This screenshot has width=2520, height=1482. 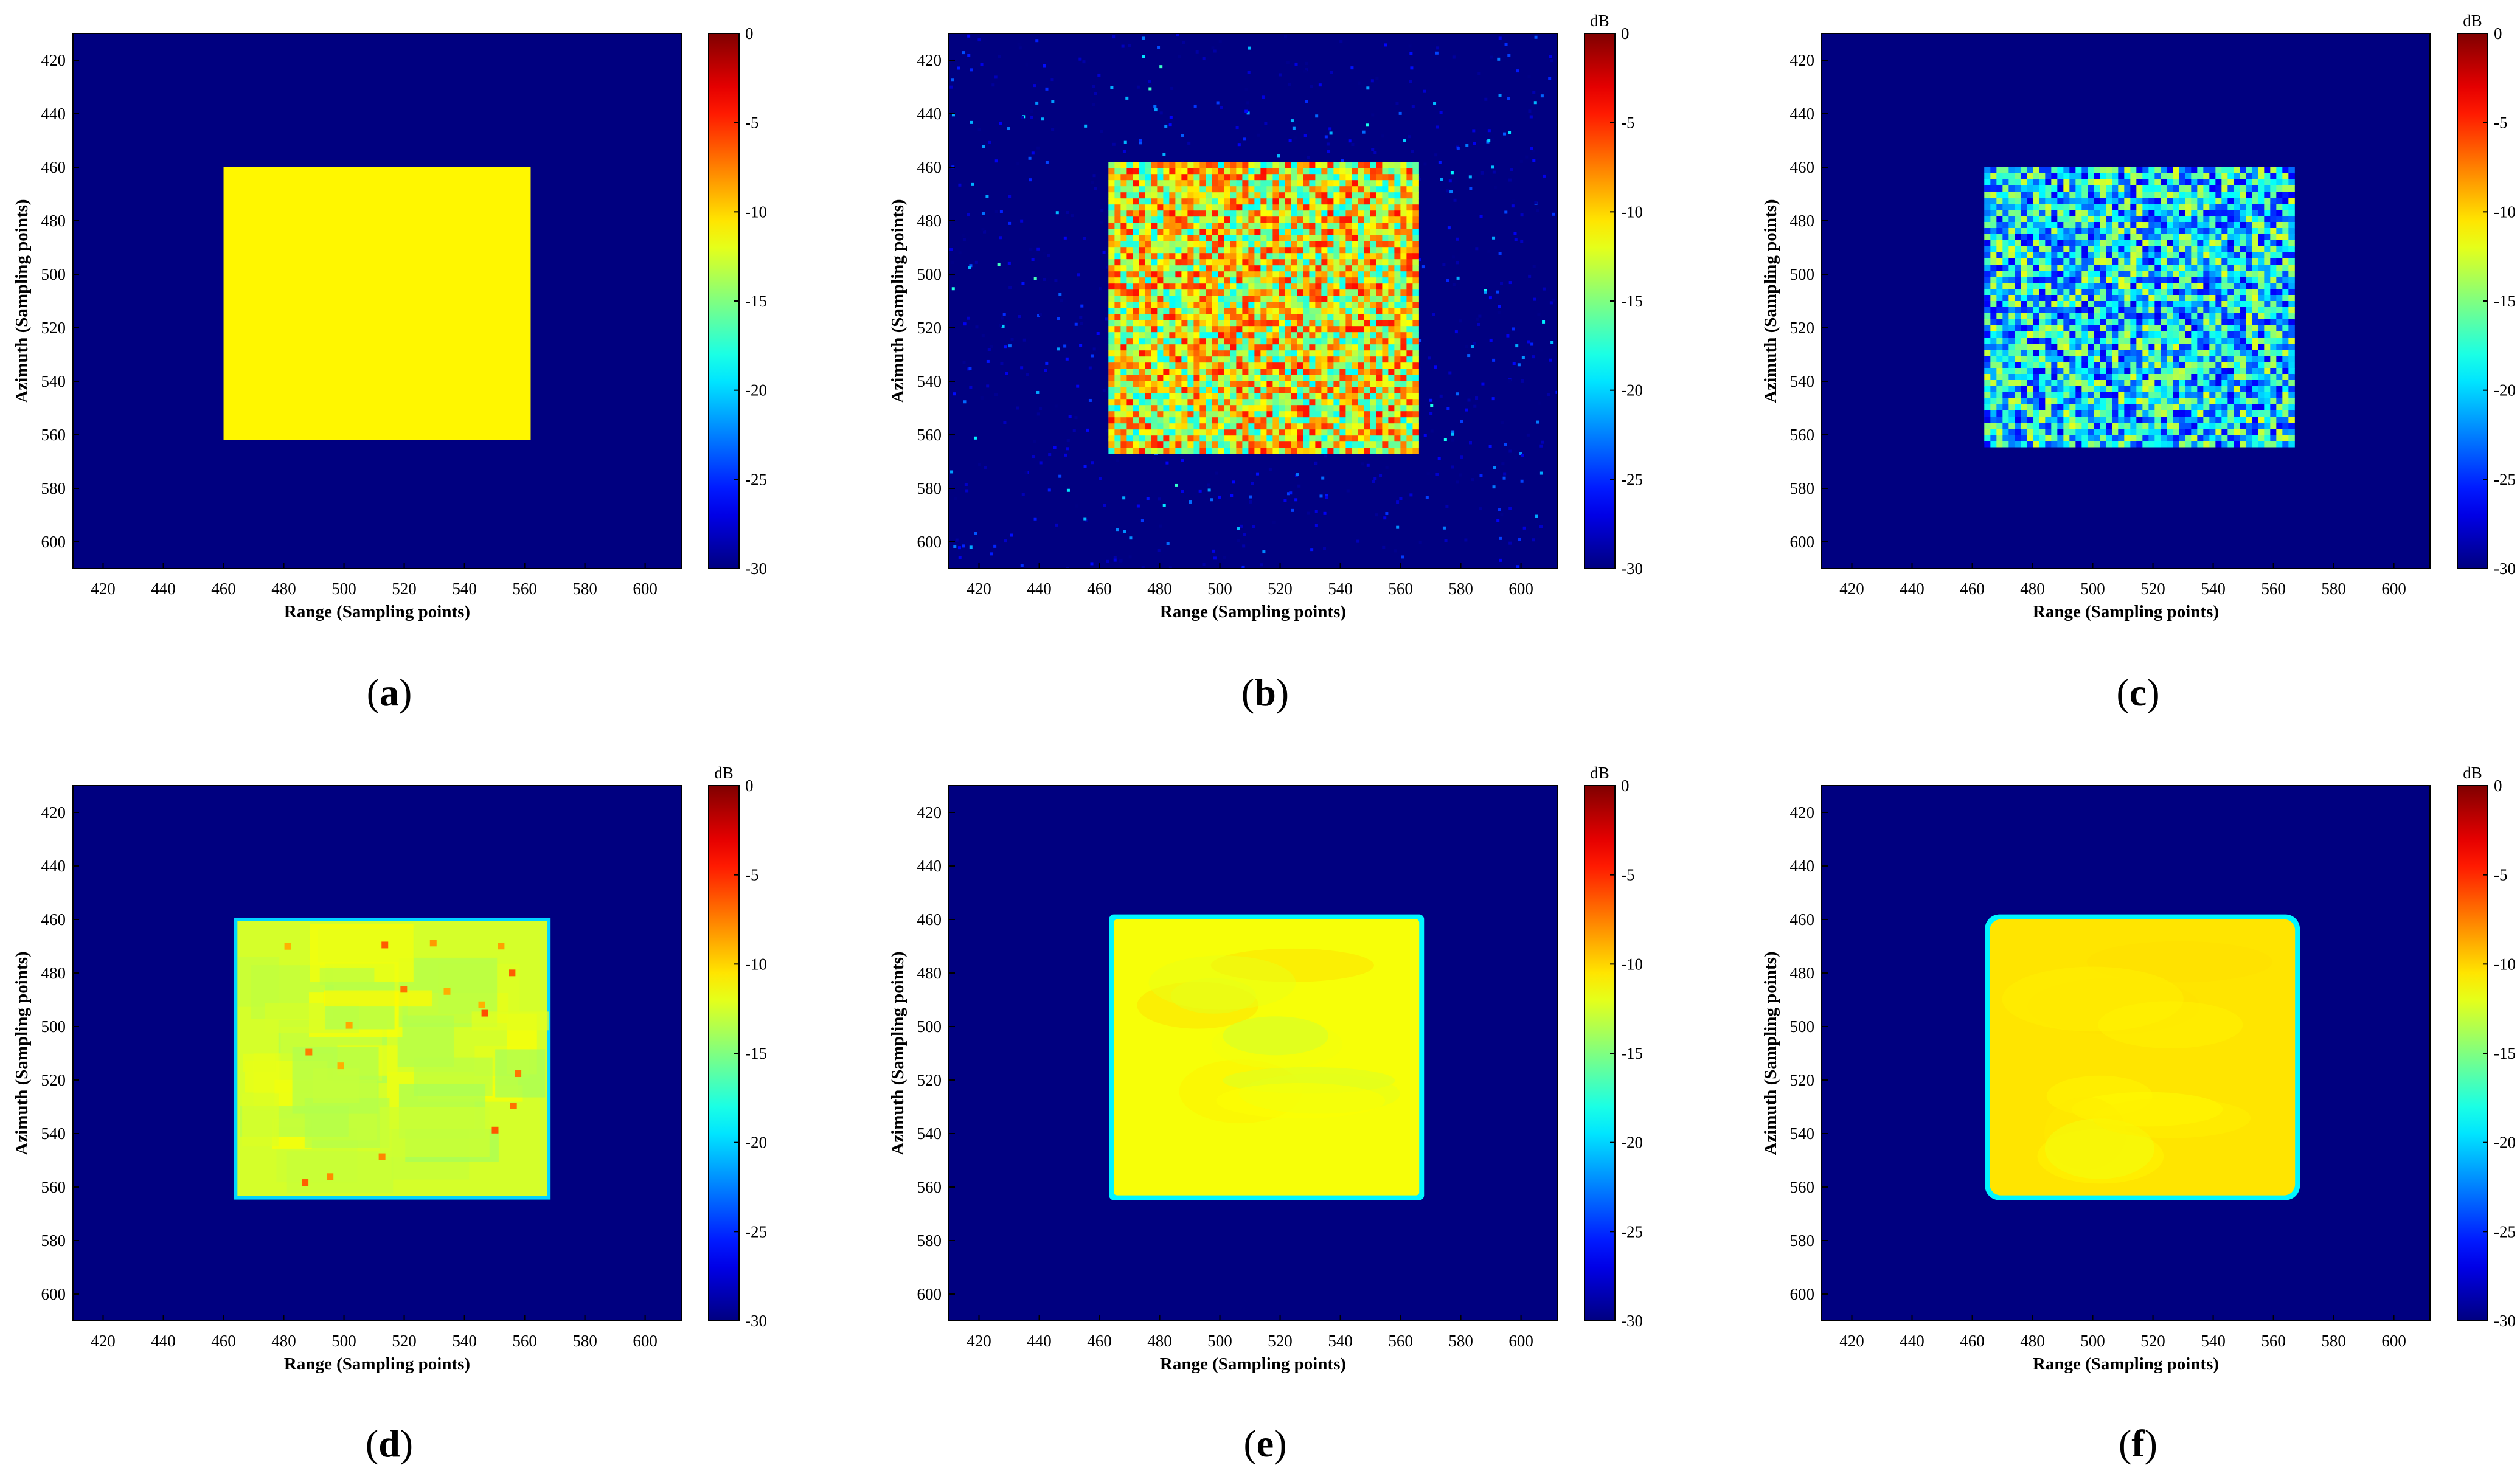 I want to click on y-tick-label: 600, so click(x=1802, y=542).